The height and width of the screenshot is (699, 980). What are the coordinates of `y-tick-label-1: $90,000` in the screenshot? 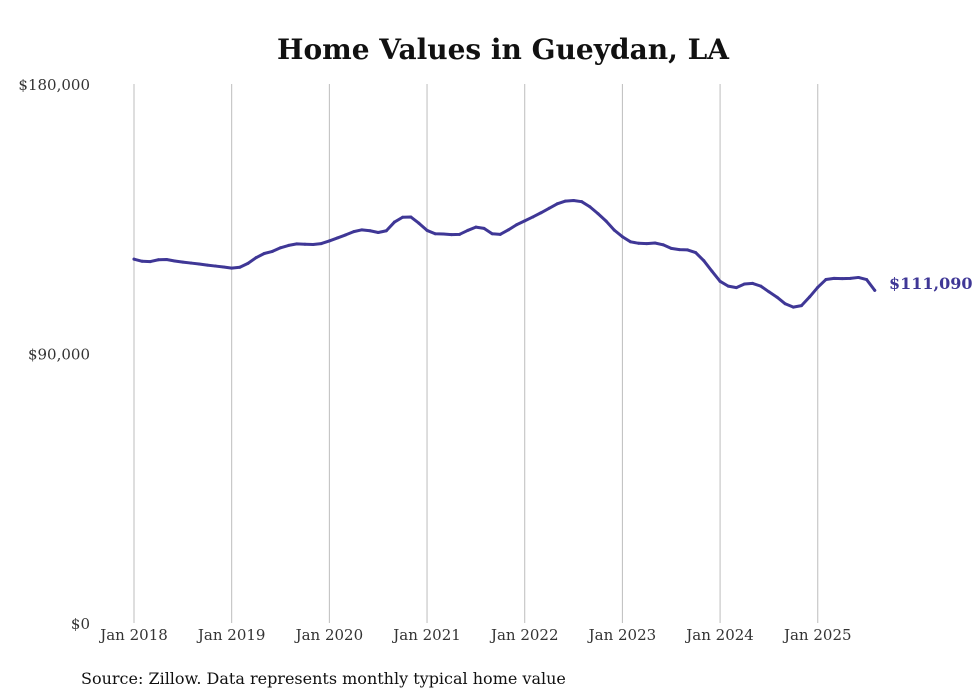 It's located at (59, 355).